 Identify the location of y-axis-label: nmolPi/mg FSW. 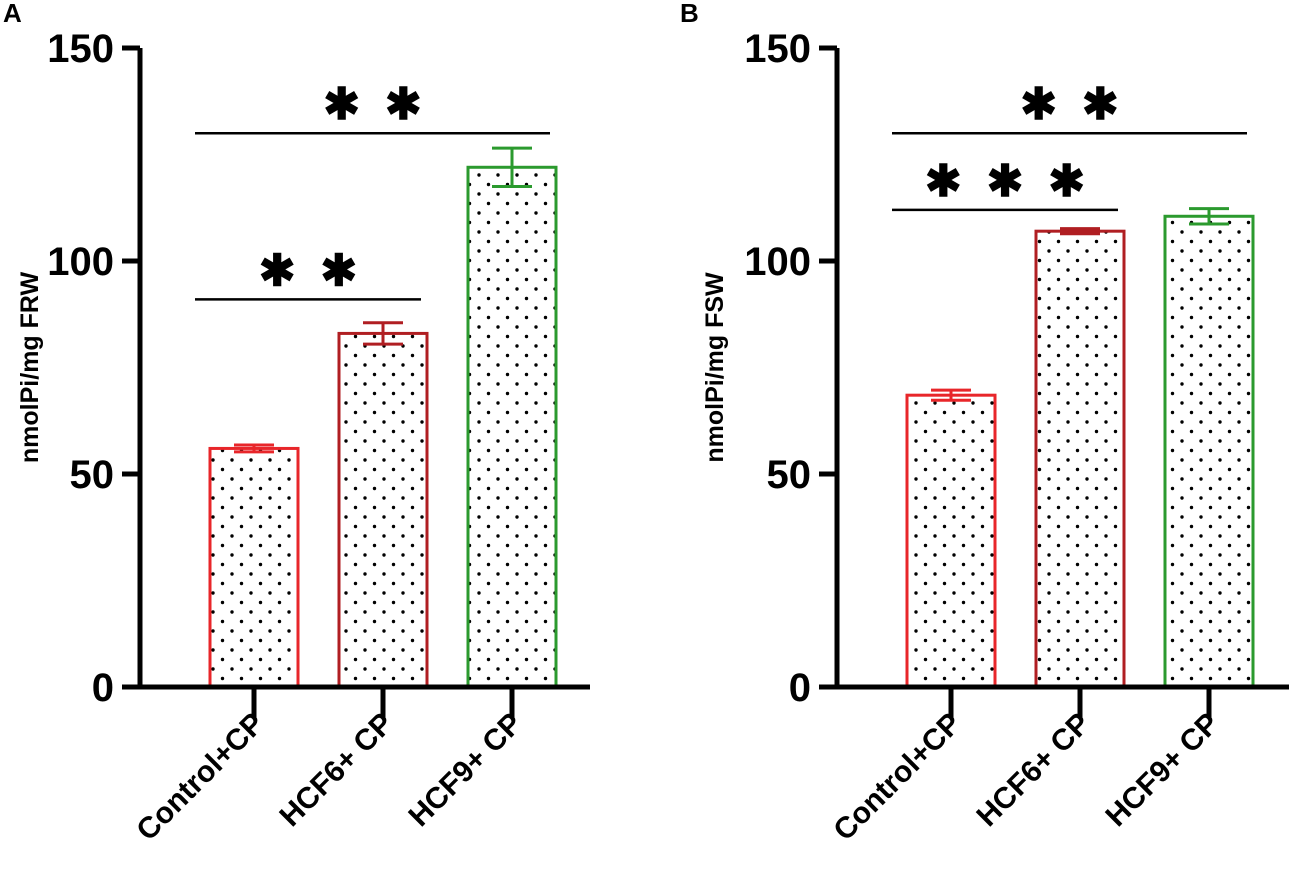
(715, 367).